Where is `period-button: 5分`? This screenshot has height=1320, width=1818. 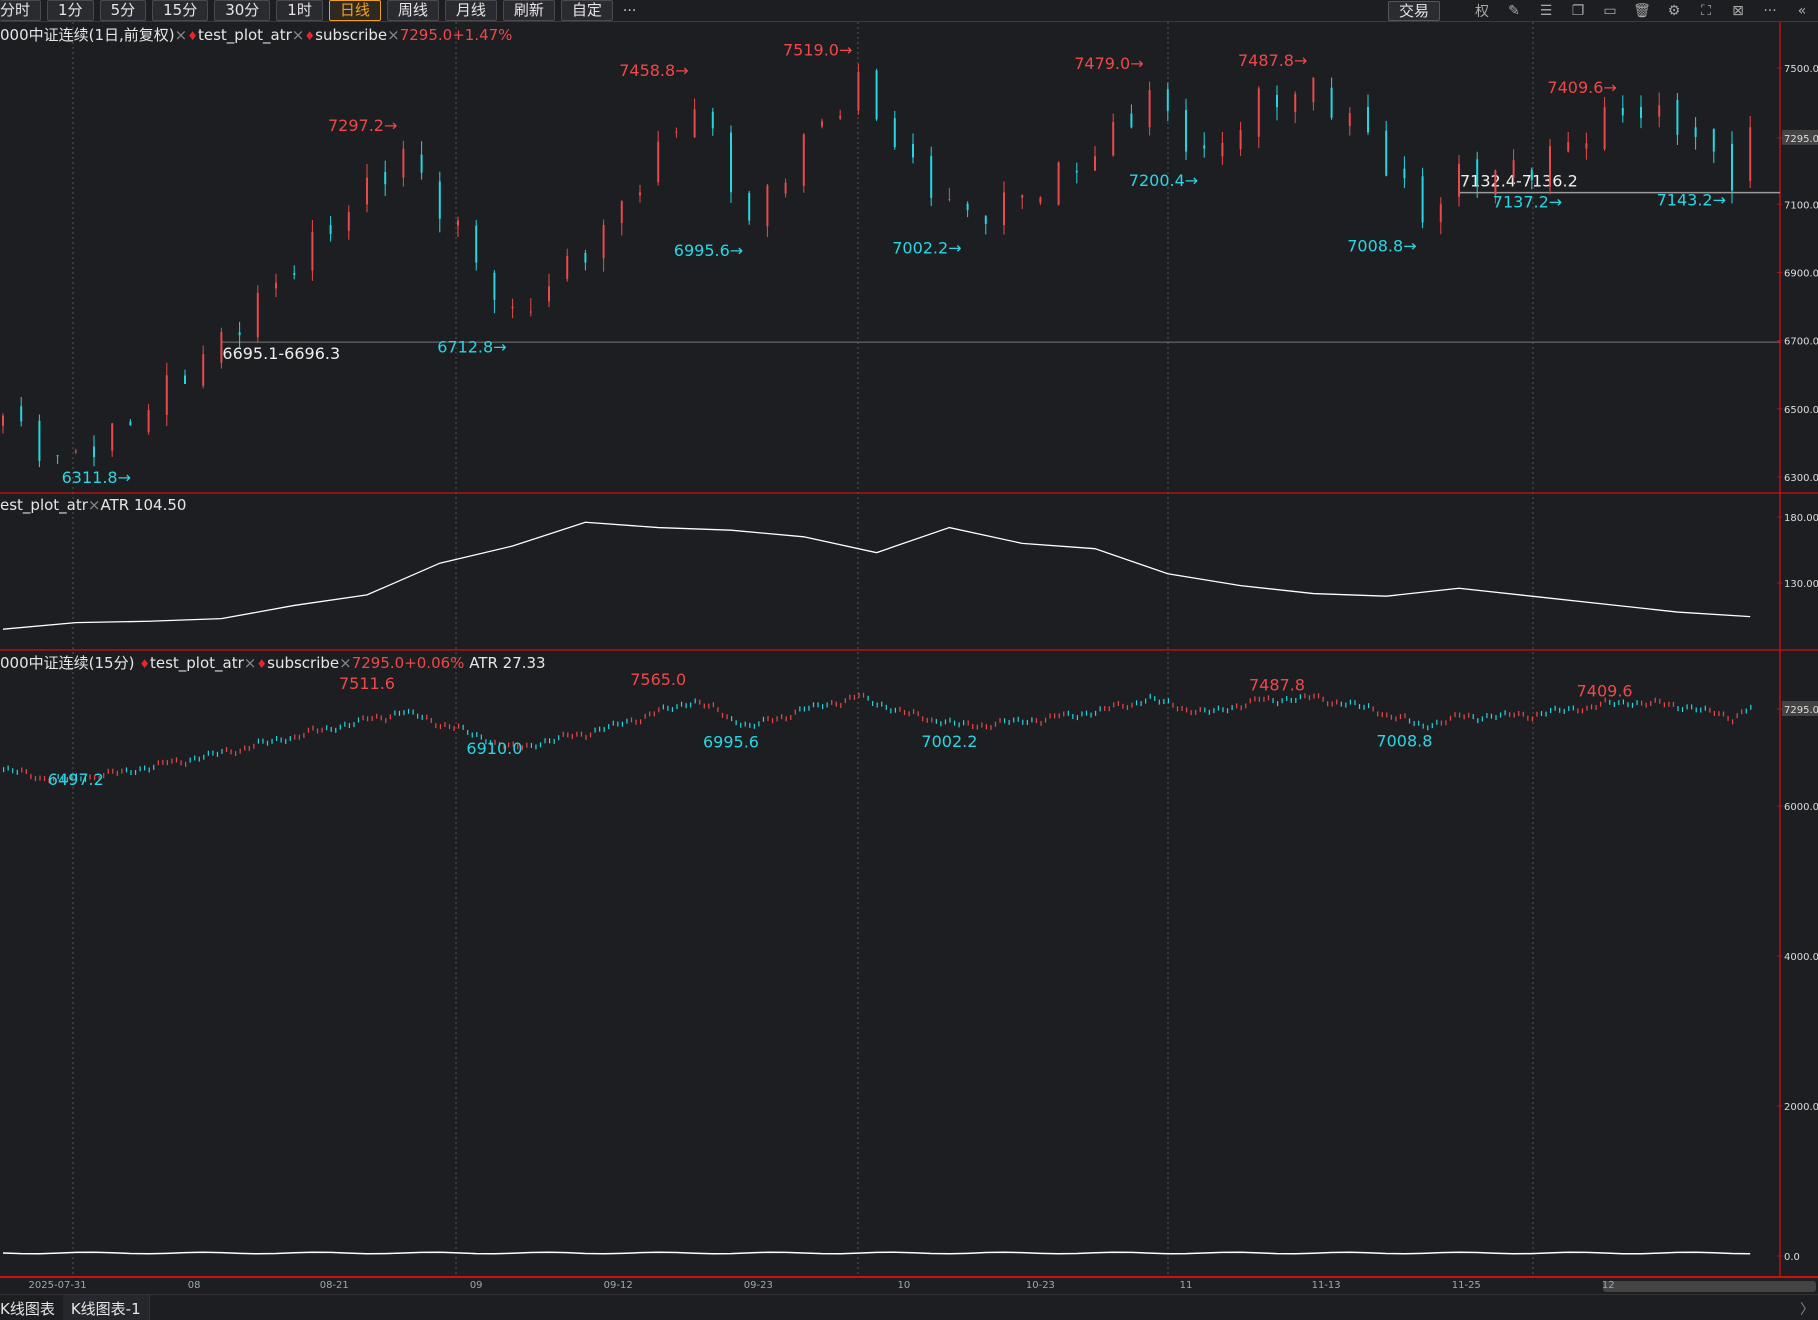 period-button: 5分 is located at coordinates (123, 10).